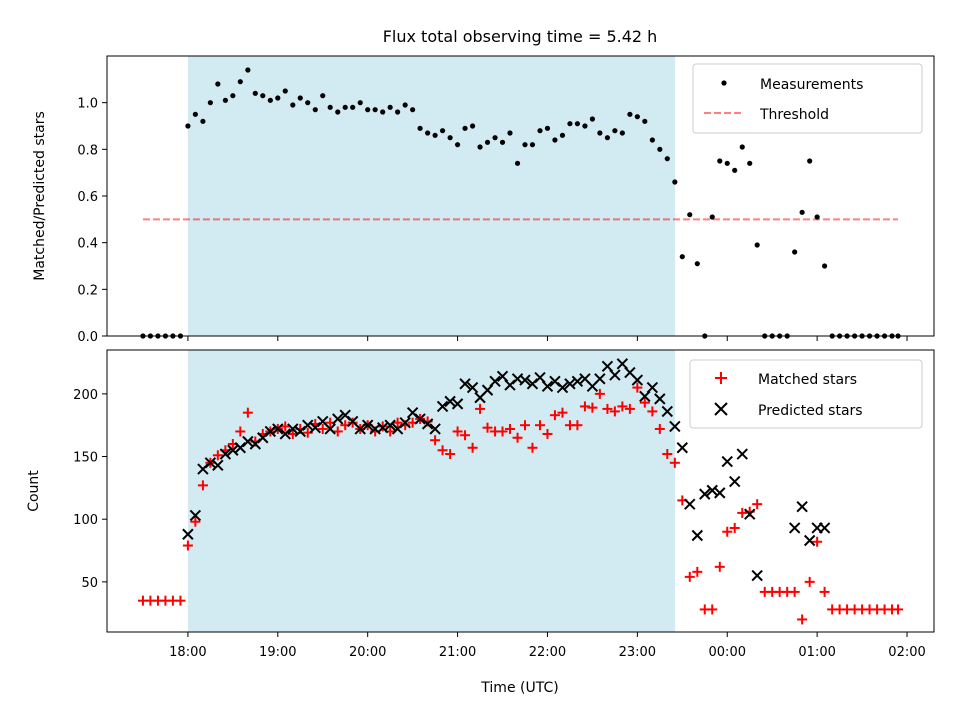  Describe the element at coordinates (794, 115) in the screenshot. I see `legend-label-threshold: Threshold` at that location.